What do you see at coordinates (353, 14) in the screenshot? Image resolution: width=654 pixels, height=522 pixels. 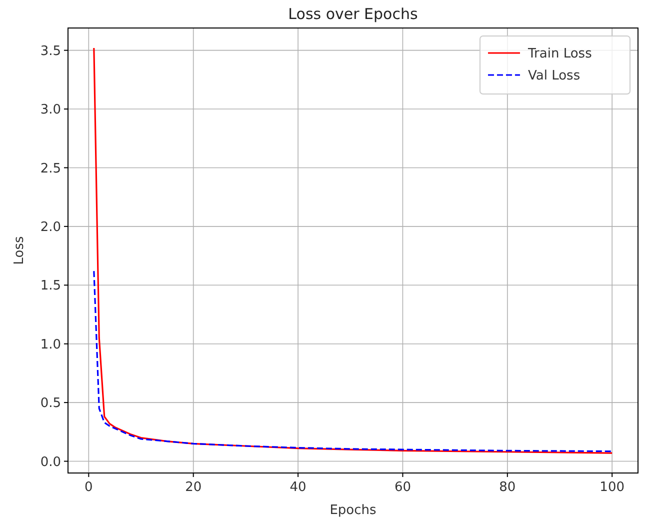 I see `chart-title: Loss over Epochs` at bounding box center [353, 14].